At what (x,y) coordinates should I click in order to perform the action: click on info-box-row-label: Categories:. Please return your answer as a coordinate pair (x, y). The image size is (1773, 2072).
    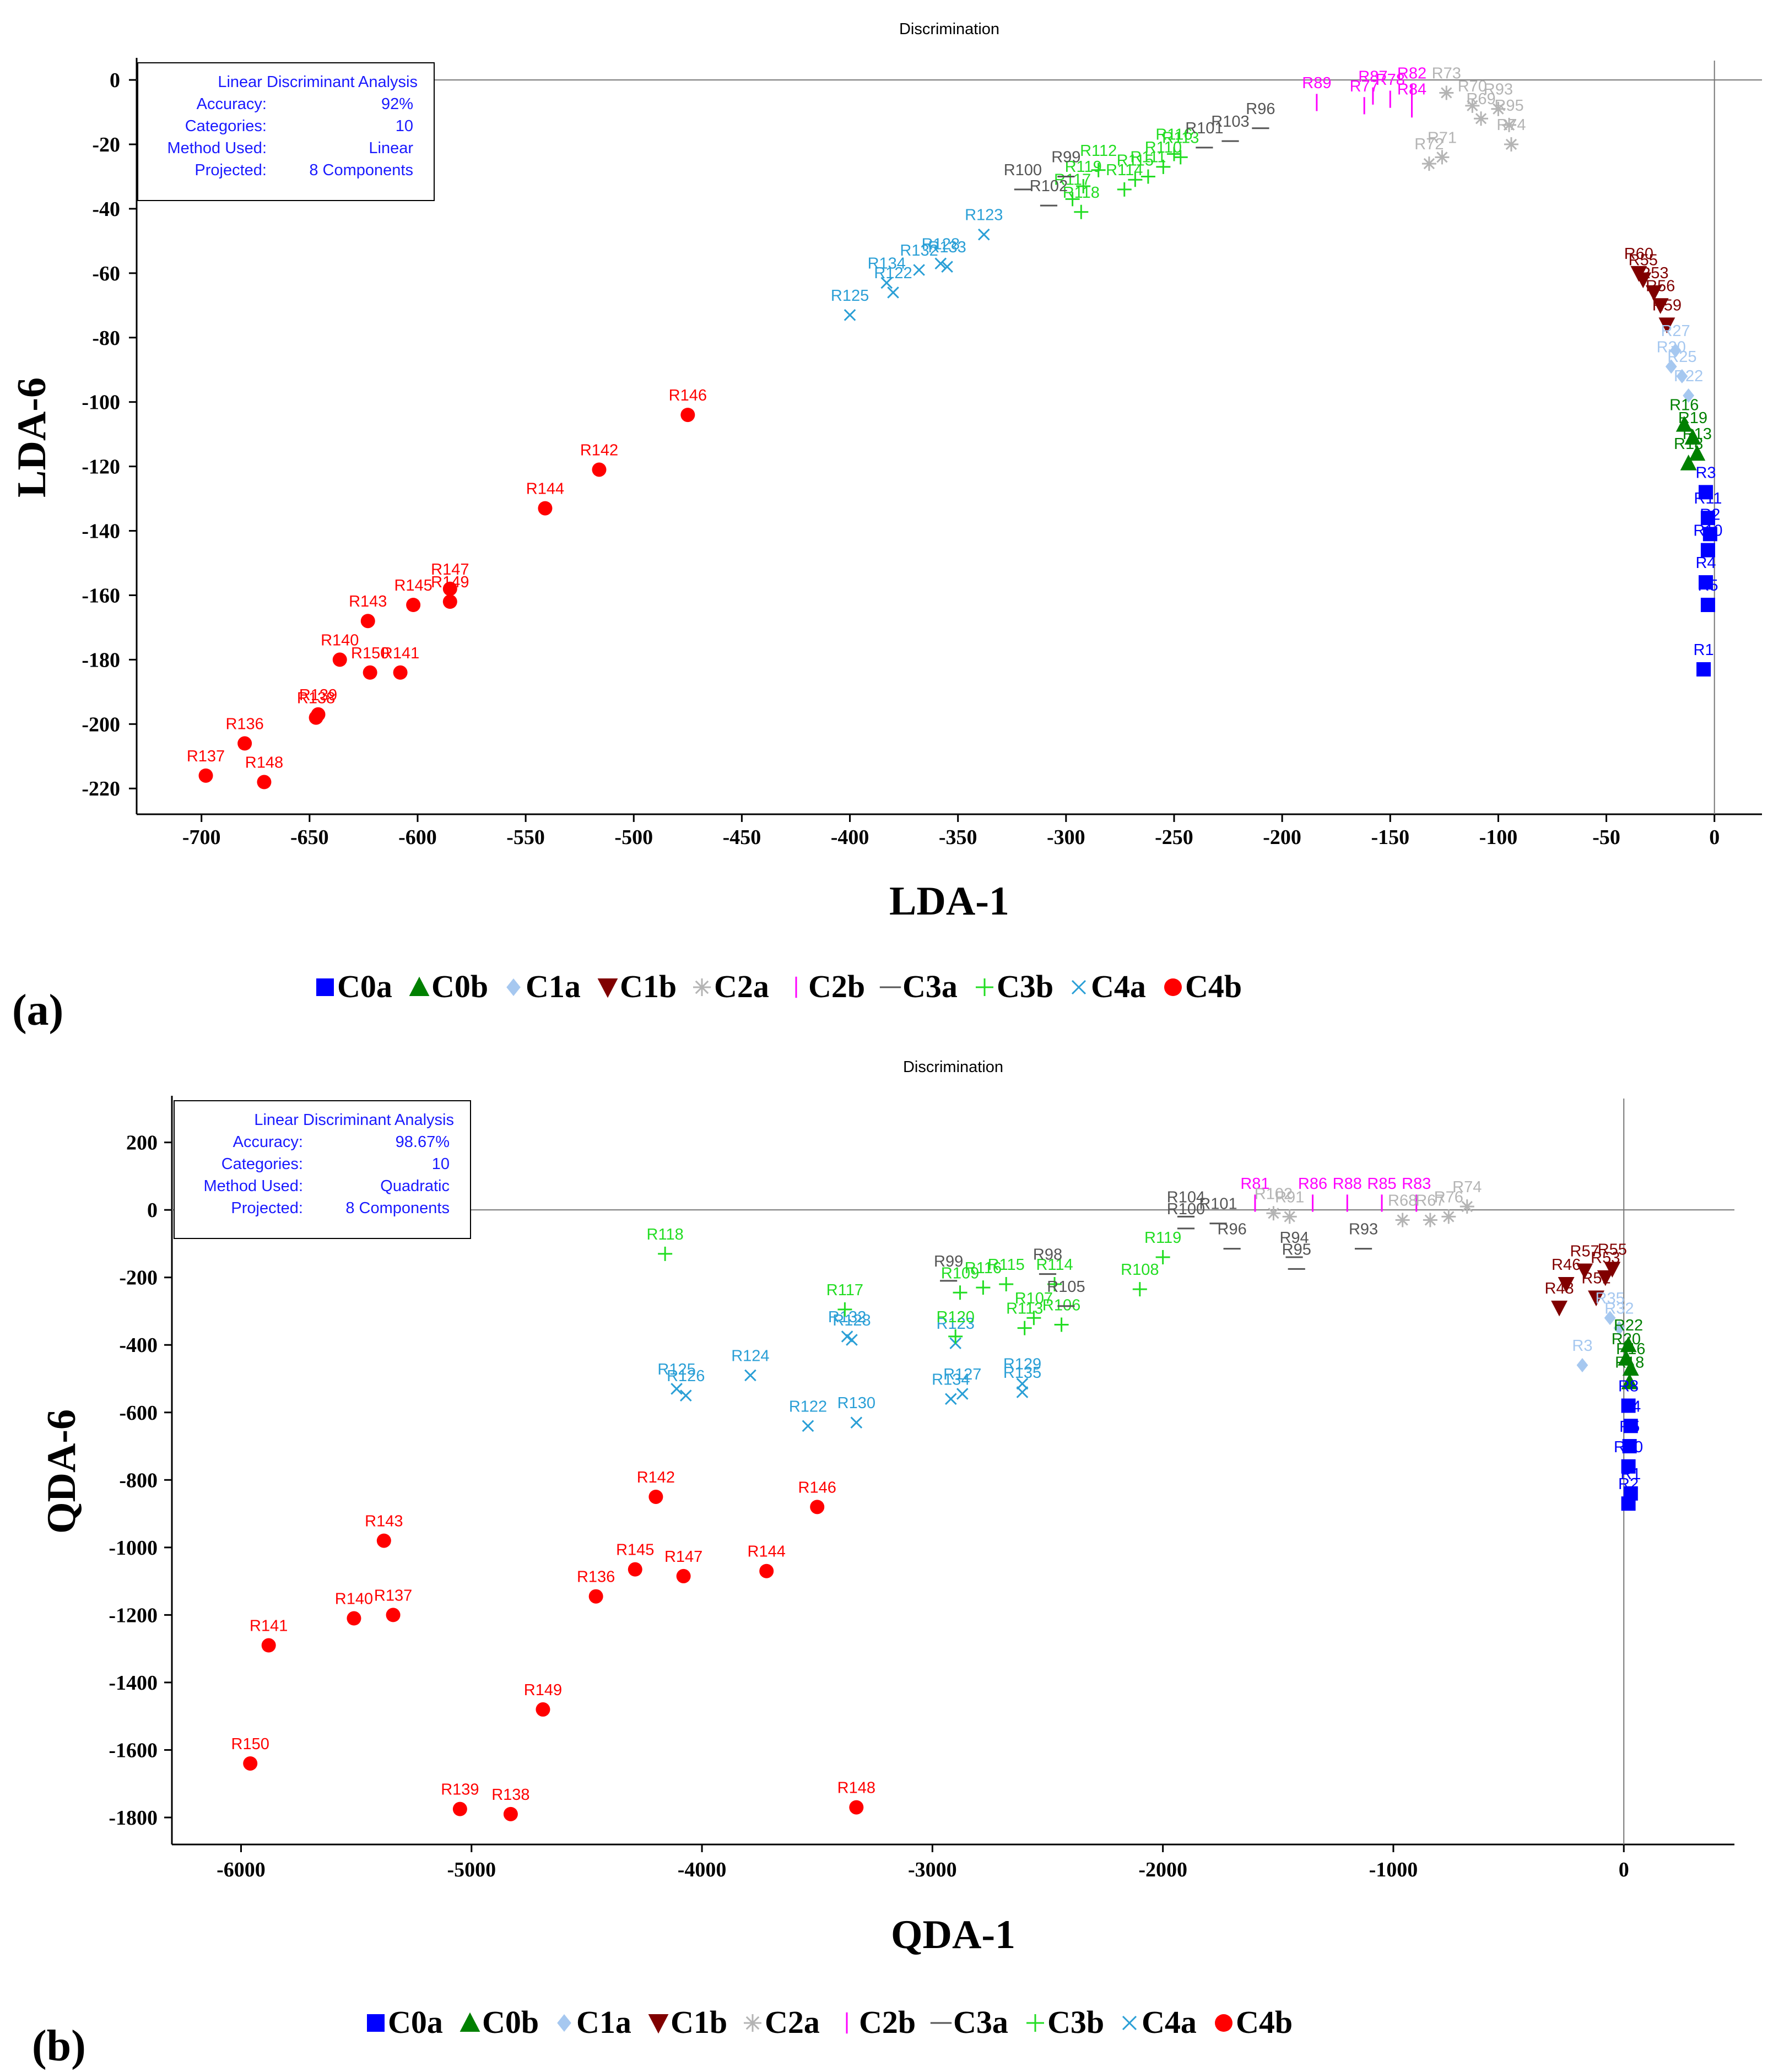
    Looking at the image, I should click on (262, 1164).